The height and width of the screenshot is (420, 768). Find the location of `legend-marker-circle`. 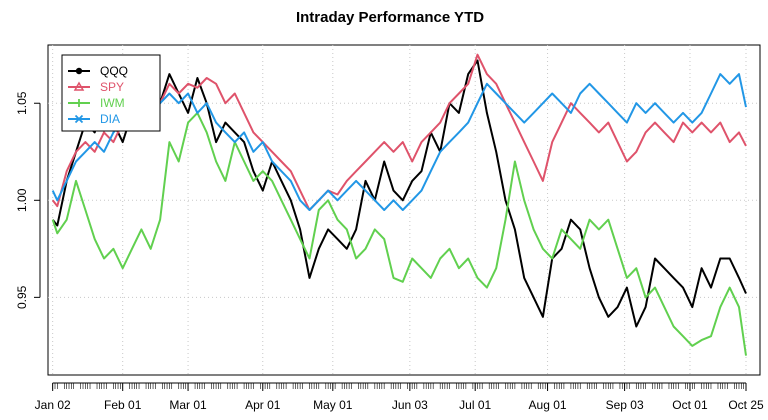

legend-marker-circle is located at coordinates (79, 71).